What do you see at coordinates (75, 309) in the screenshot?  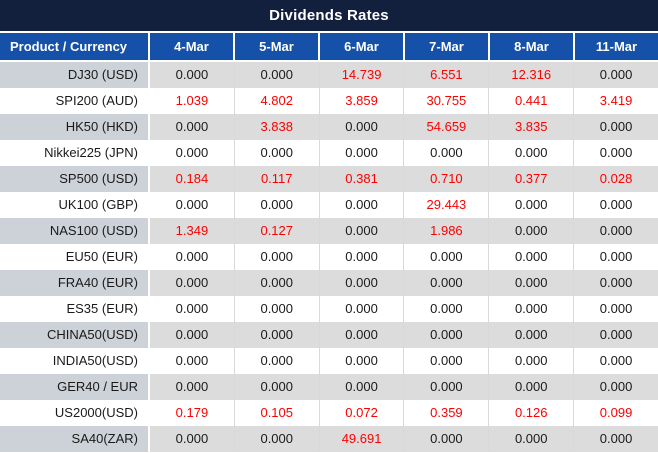 I see `product-label: ES35 (EUR)` at bounding box center [75, 309].